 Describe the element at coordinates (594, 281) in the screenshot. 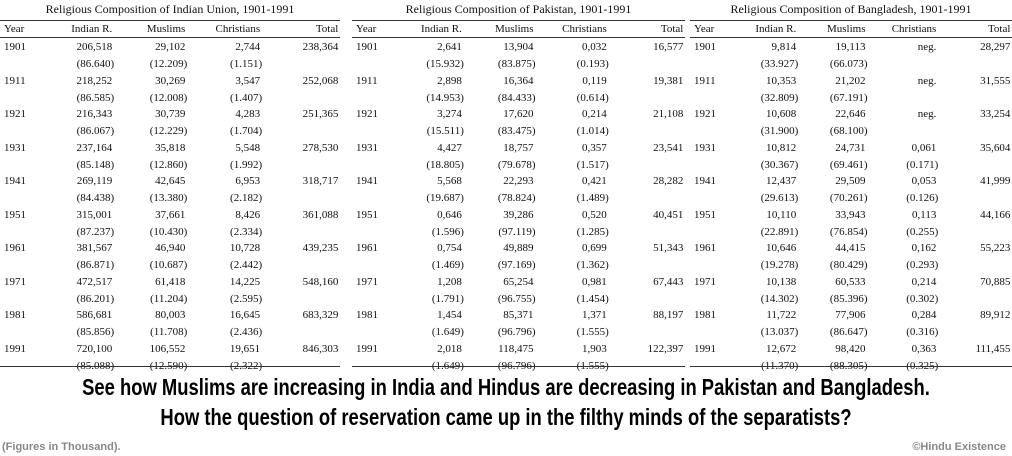

I see `value-cell: 0,981` at that location.